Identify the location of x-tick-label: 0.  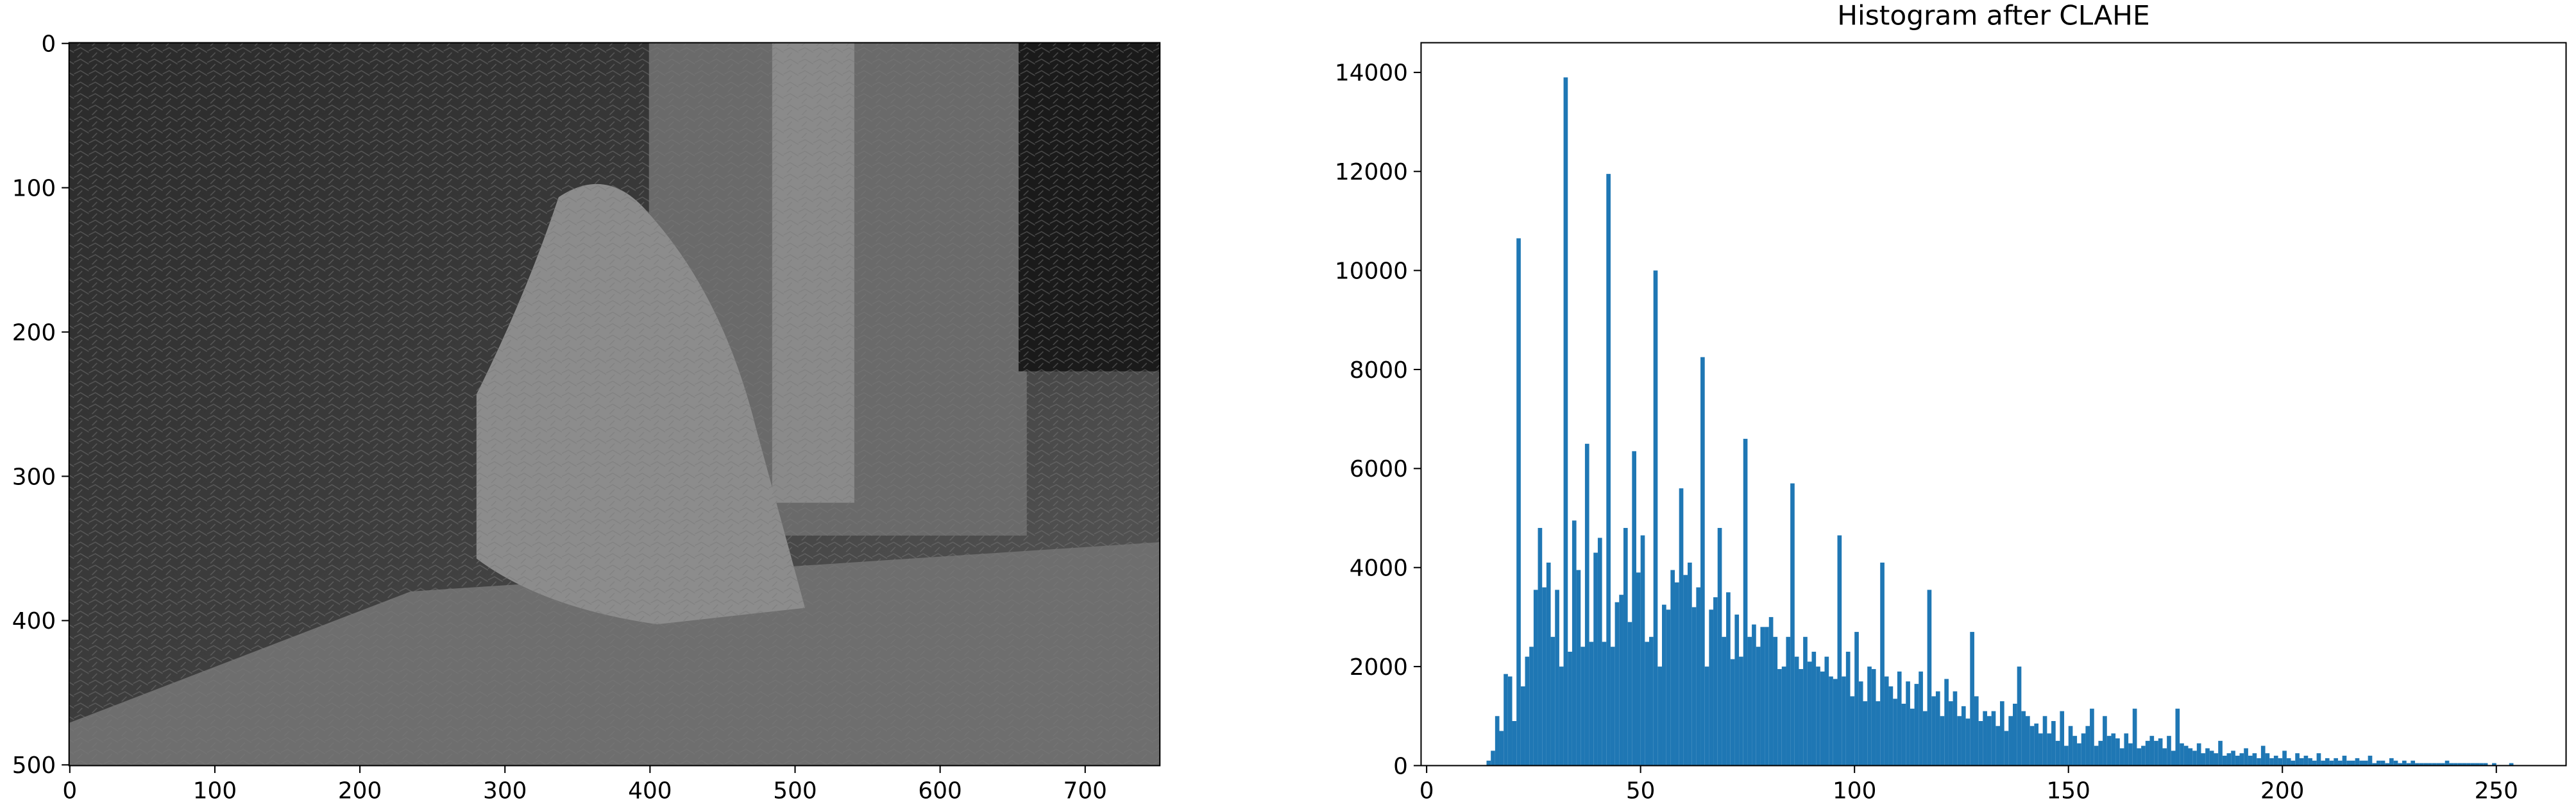
(69, 791).